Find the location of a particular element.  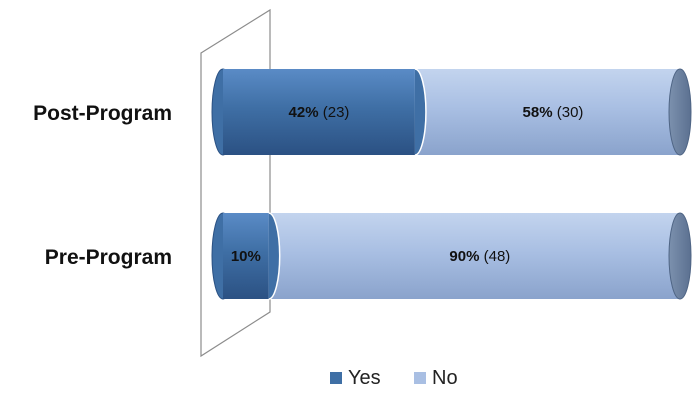

axis-plane is located at coordinates (235, 183).